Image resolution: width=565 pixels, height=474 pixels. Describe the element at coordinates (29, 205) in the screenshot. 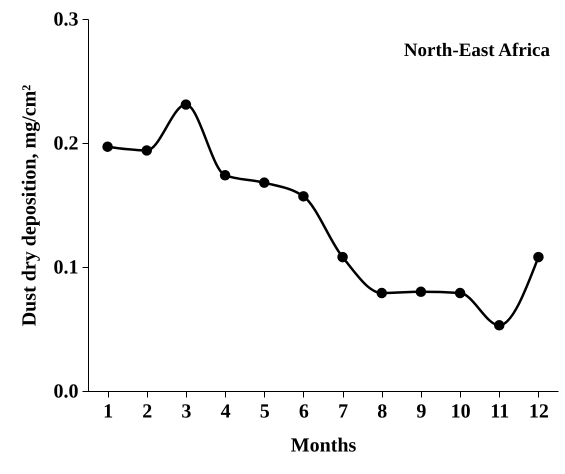

I see `y-axis-title: Dust dry deposition, mg/cm²` at that location.